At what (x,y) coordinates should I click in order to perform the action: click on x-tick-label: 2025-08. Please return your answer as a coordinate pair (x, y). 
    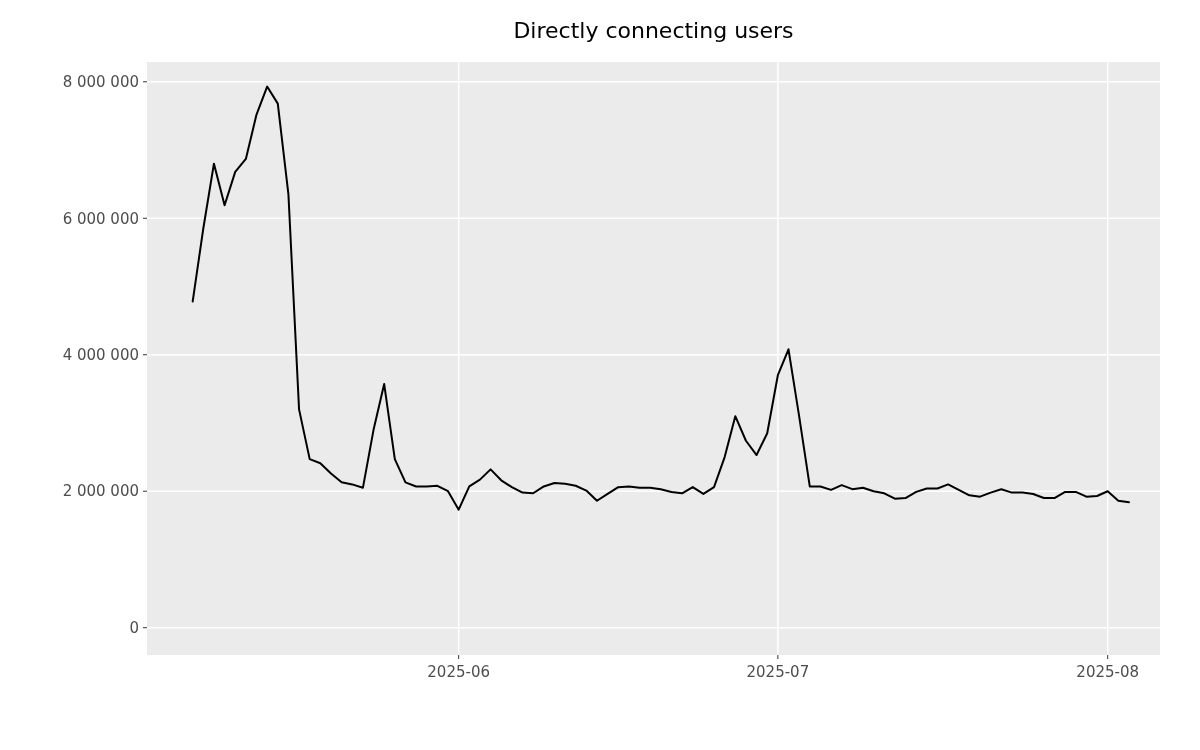
    Looking at the image, I should click on (1108, 672).